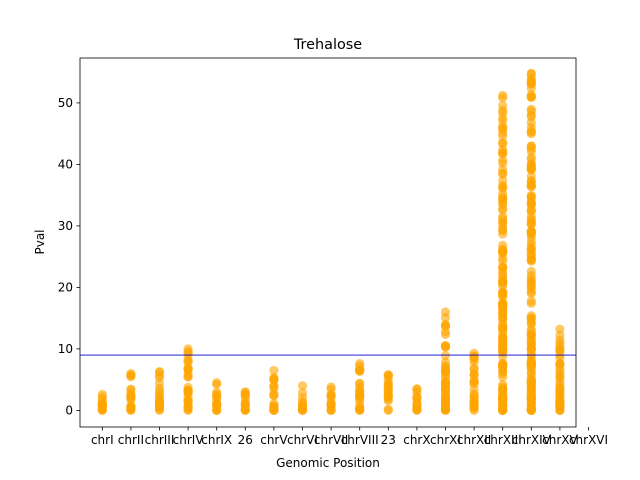  Describe the element at coordinates (131, 440) in the screenshot. I see `x-tick-label: chrII` at that location.